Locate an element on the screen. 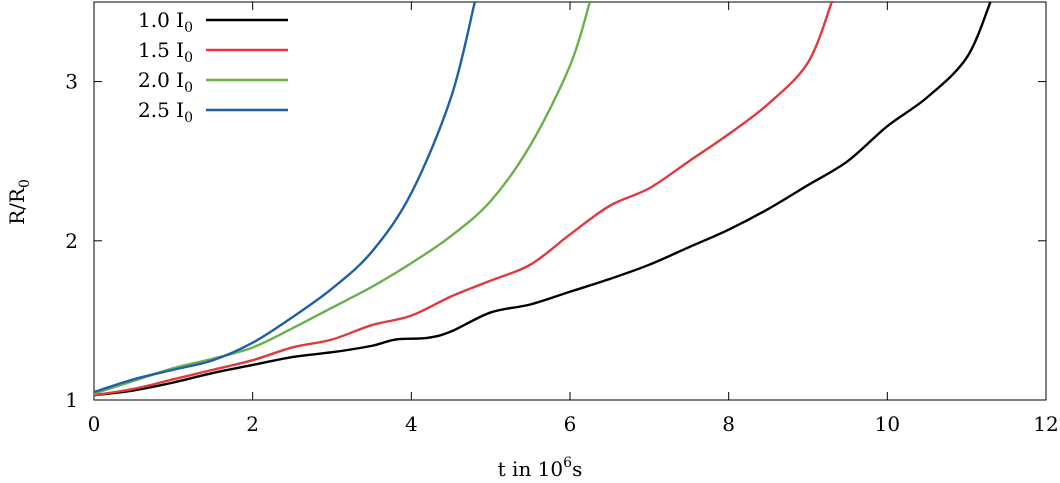 This screenshot has width=1060, height=483. legend-label-1: 1.0 I0 is located at coordinates (165, 22).